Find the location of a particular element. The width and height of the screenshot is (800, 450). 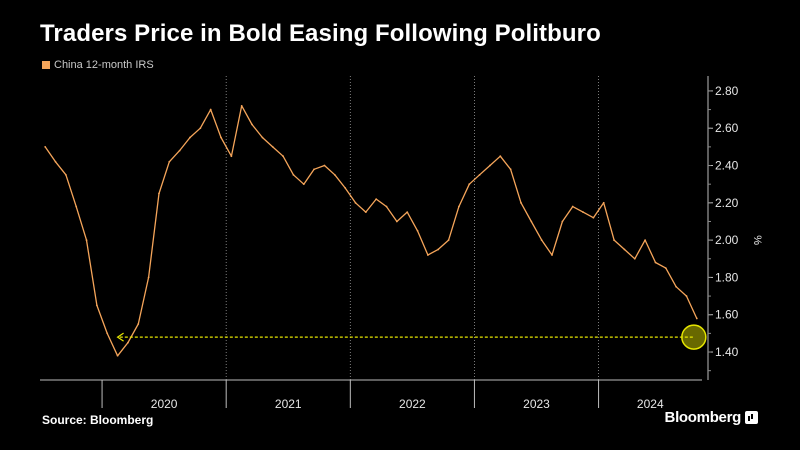

legend-swatch is located at coordinates (46, 65).